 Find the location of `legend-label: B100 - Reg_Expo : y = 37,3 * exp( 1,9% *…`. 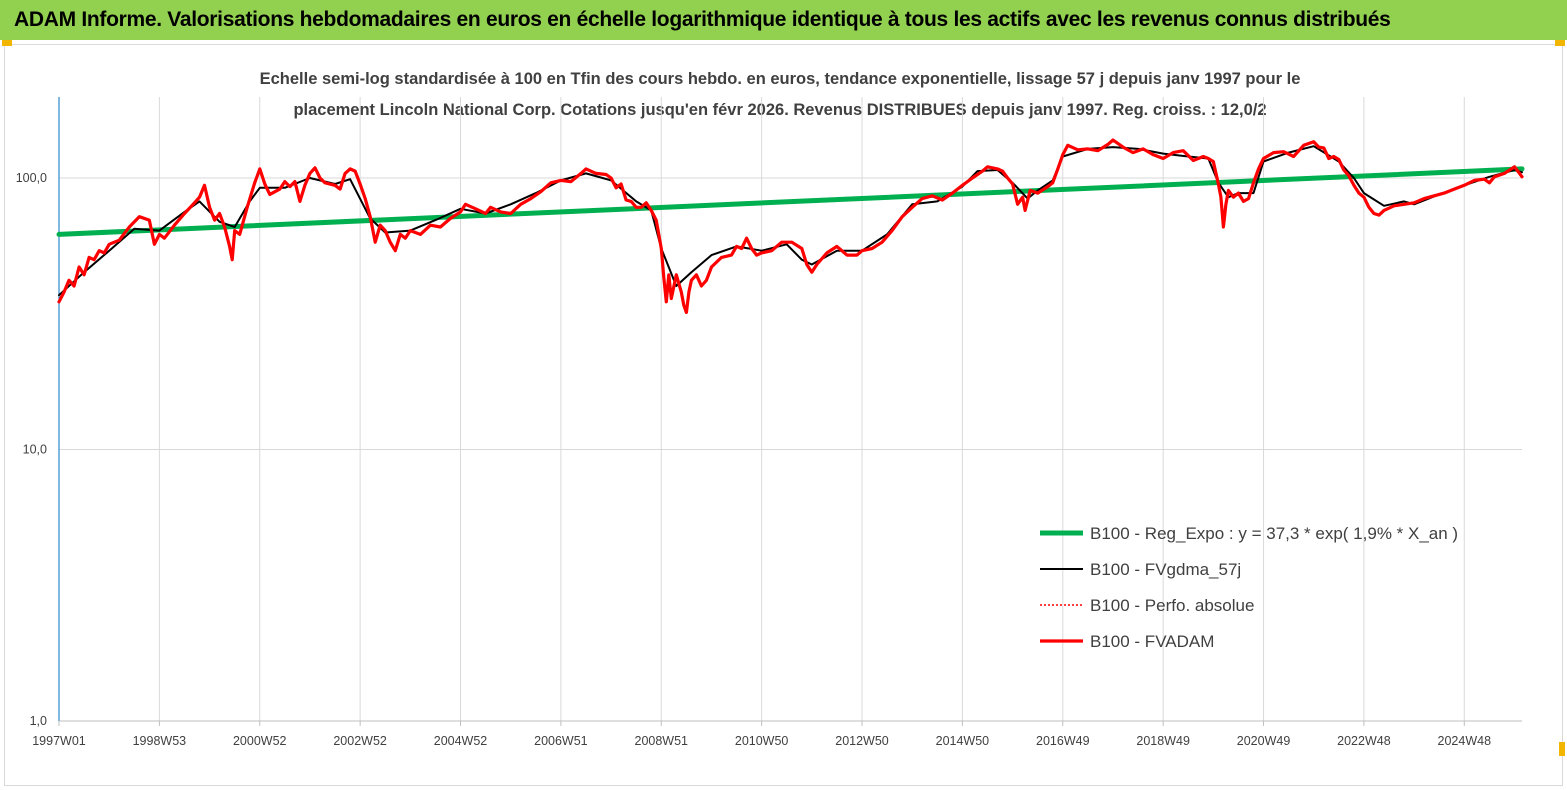

legend-label: B100 - Reg_Expo : y = 37,3 * exp( 1,9% *… is located at coordinates (1274, 533).